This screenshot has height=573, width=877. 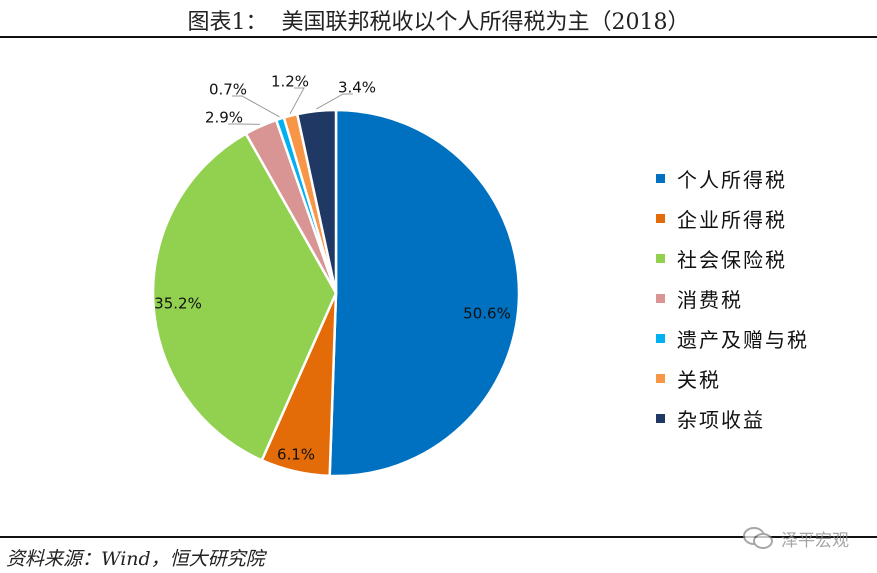 I want to click on chart-legend: 个人所得税企业所得税社会保险税消费税遗产及赠与税 关税杂项收益, so click(x=763, y=298).